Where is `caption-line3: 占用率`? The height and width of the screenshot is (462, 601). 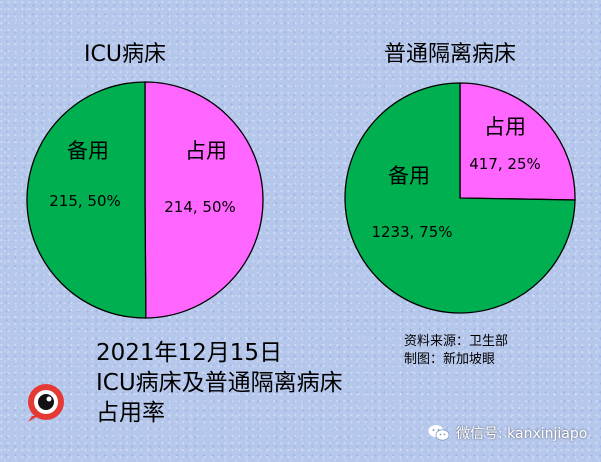 caption-line3: 占用率 is located at coordinates (130, 413).